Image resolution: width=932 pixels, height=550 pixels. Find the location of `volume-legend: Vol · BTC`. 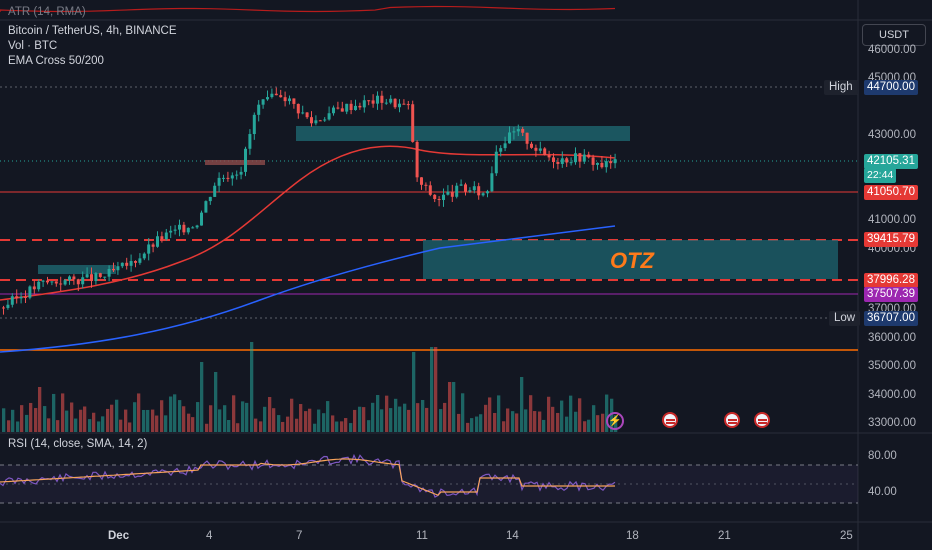

volume-legend: Vol · BTC is located at coordinates (33, 46).